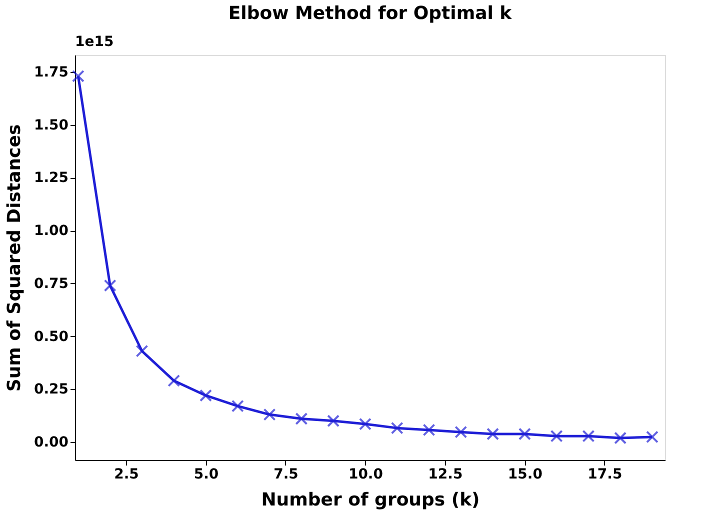 This screenshot has width=707, height=522. What do you see at coordinates (370, 13) in the screenshot?
I see `chart-title: Elbow Method for Optimal k` at bounding box center [370, 13].